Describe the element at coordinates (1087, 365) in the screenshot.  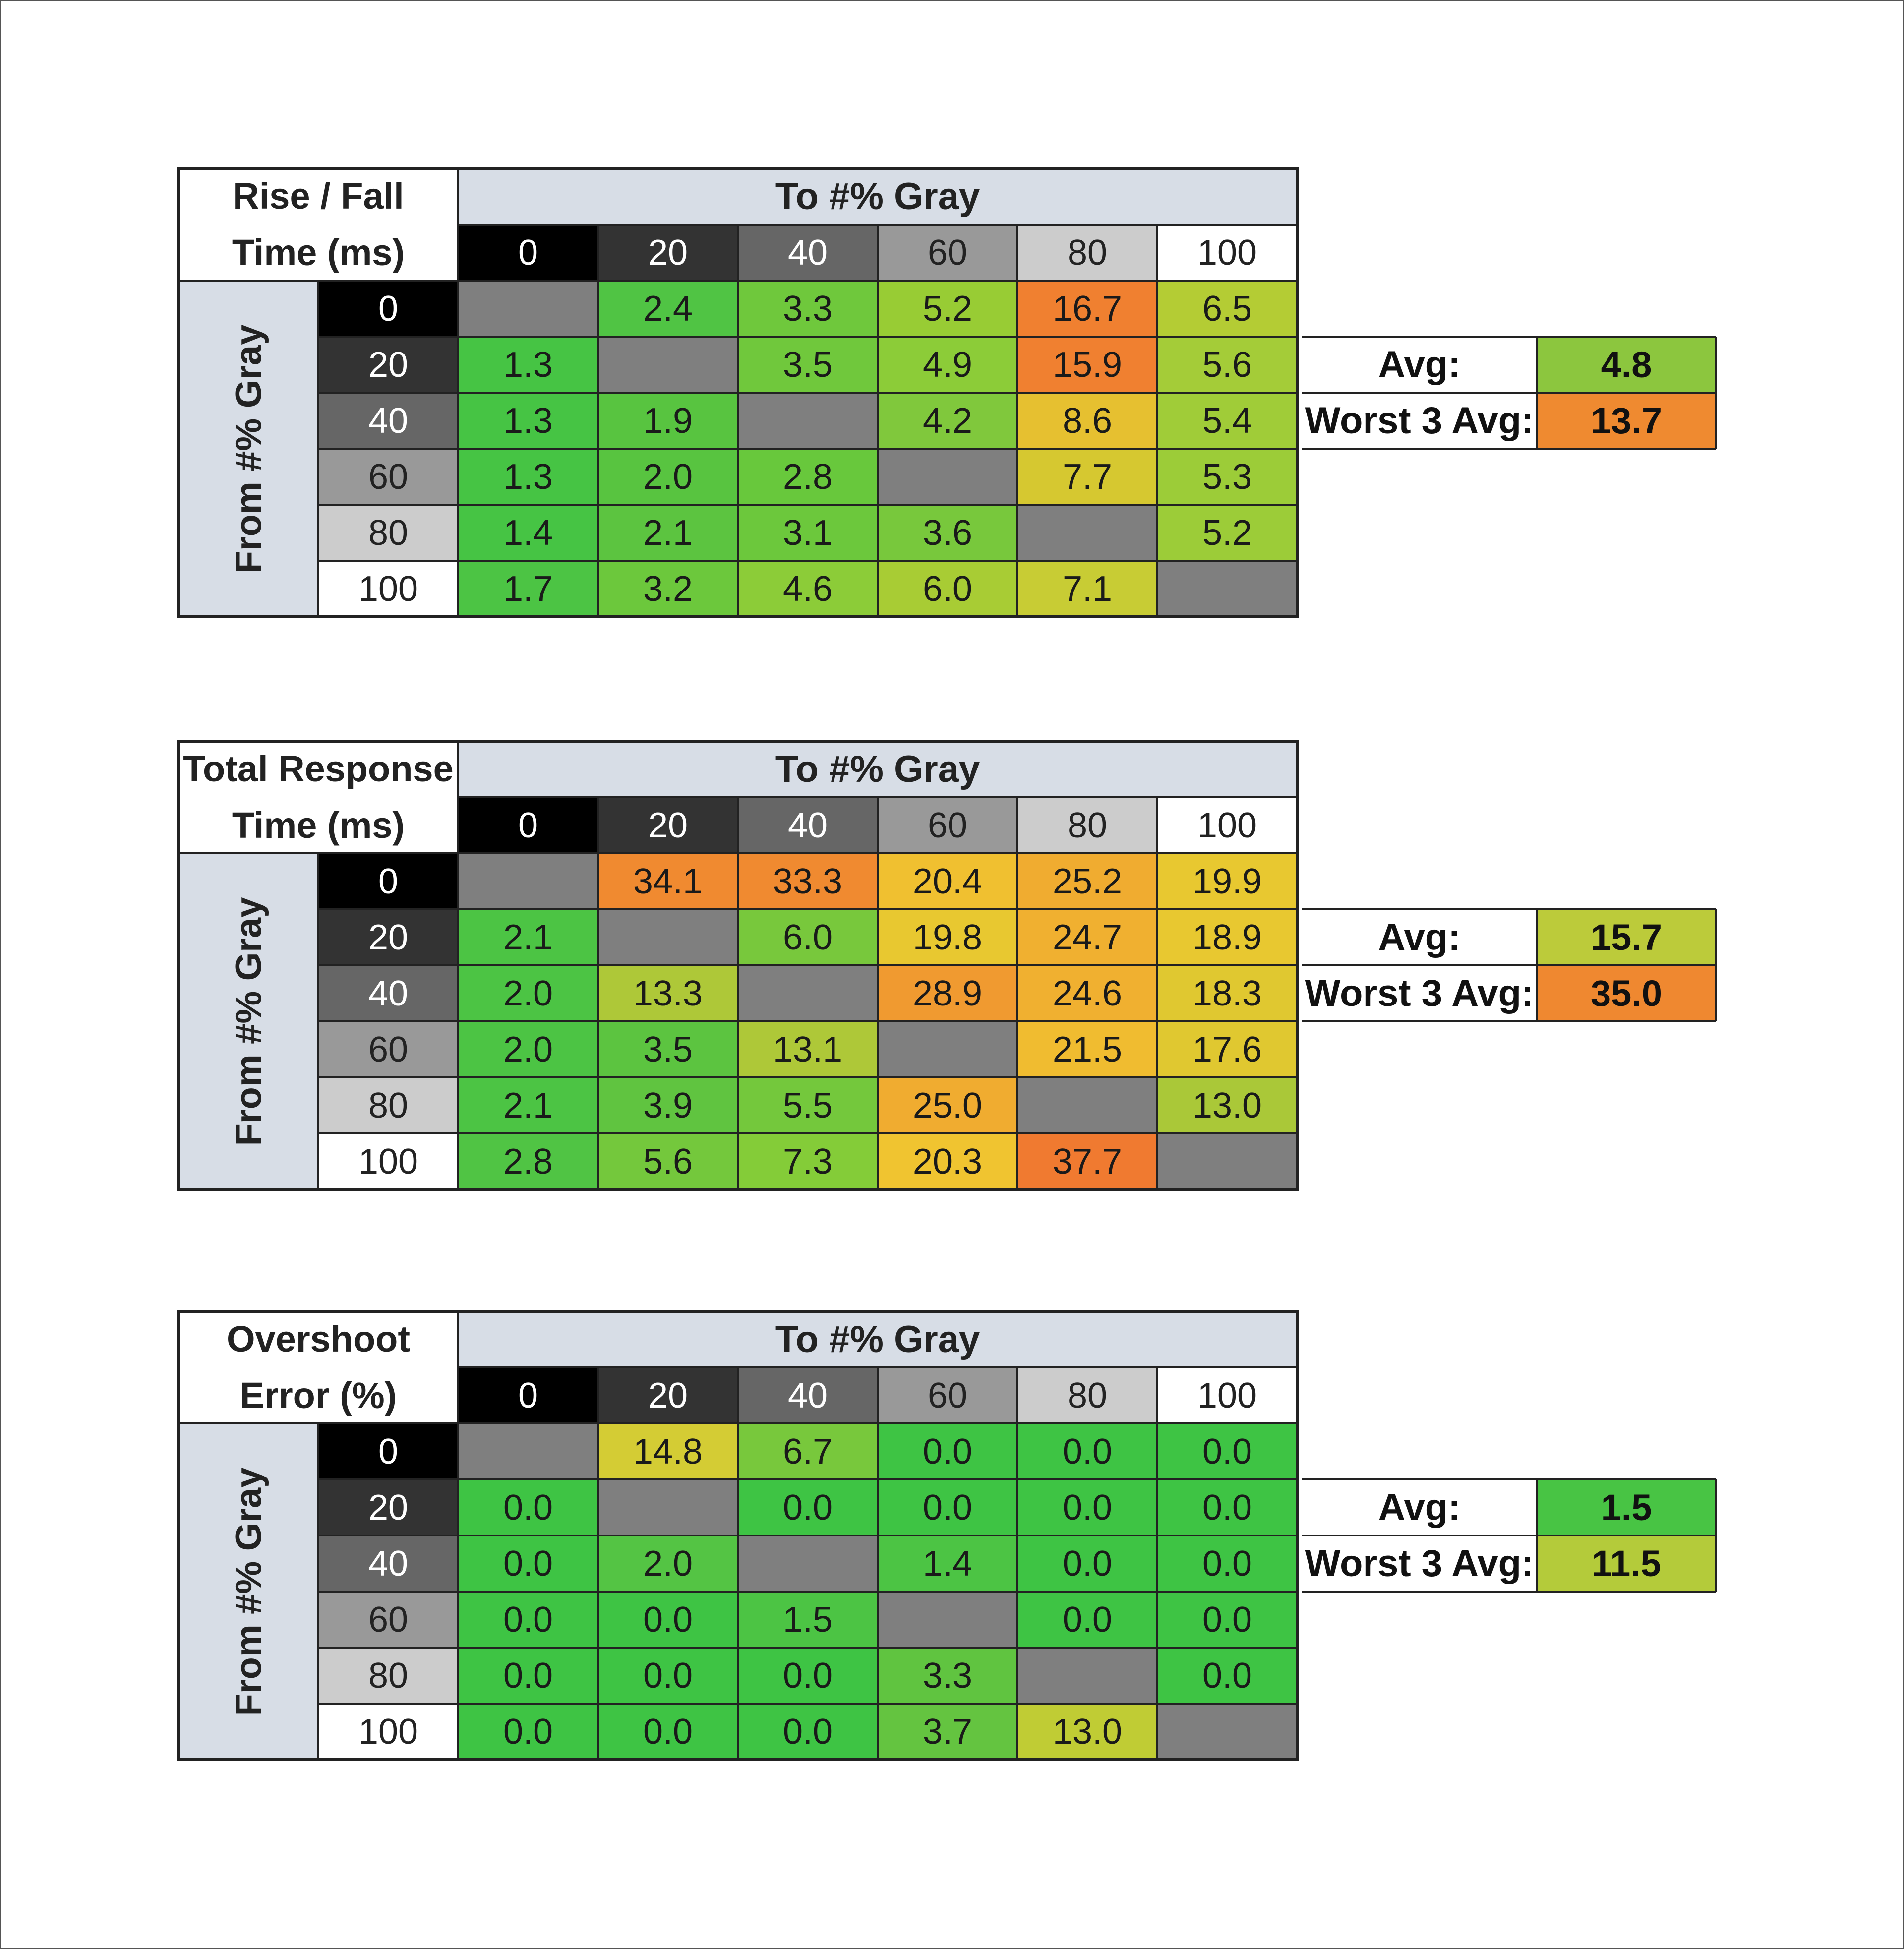
I see `value-cell: 15.9` at that location.